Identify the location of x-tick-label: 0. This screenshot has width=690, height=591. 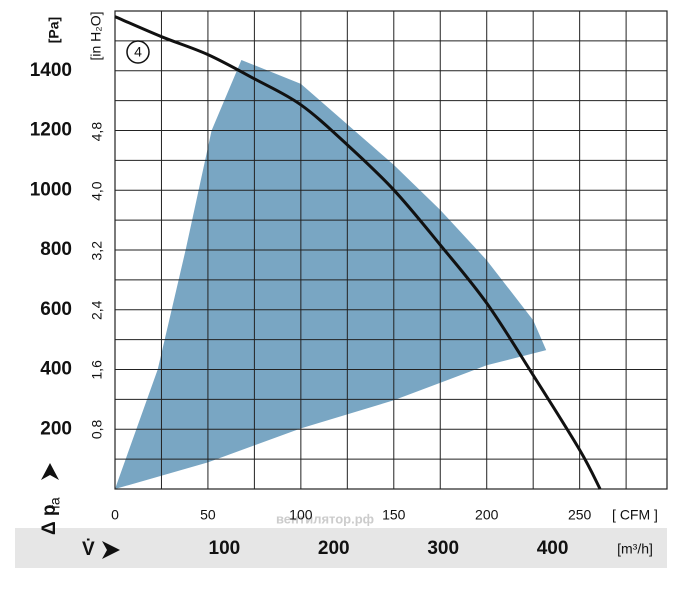
(115, 515).